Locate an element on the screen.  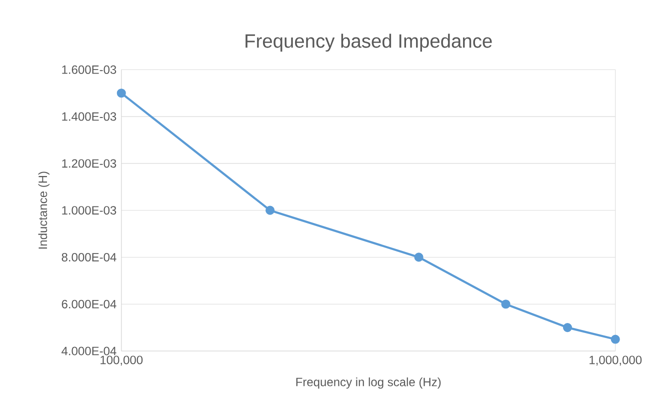
y-tick-label: 1.200E-03 is located at coordinates (89, 163).